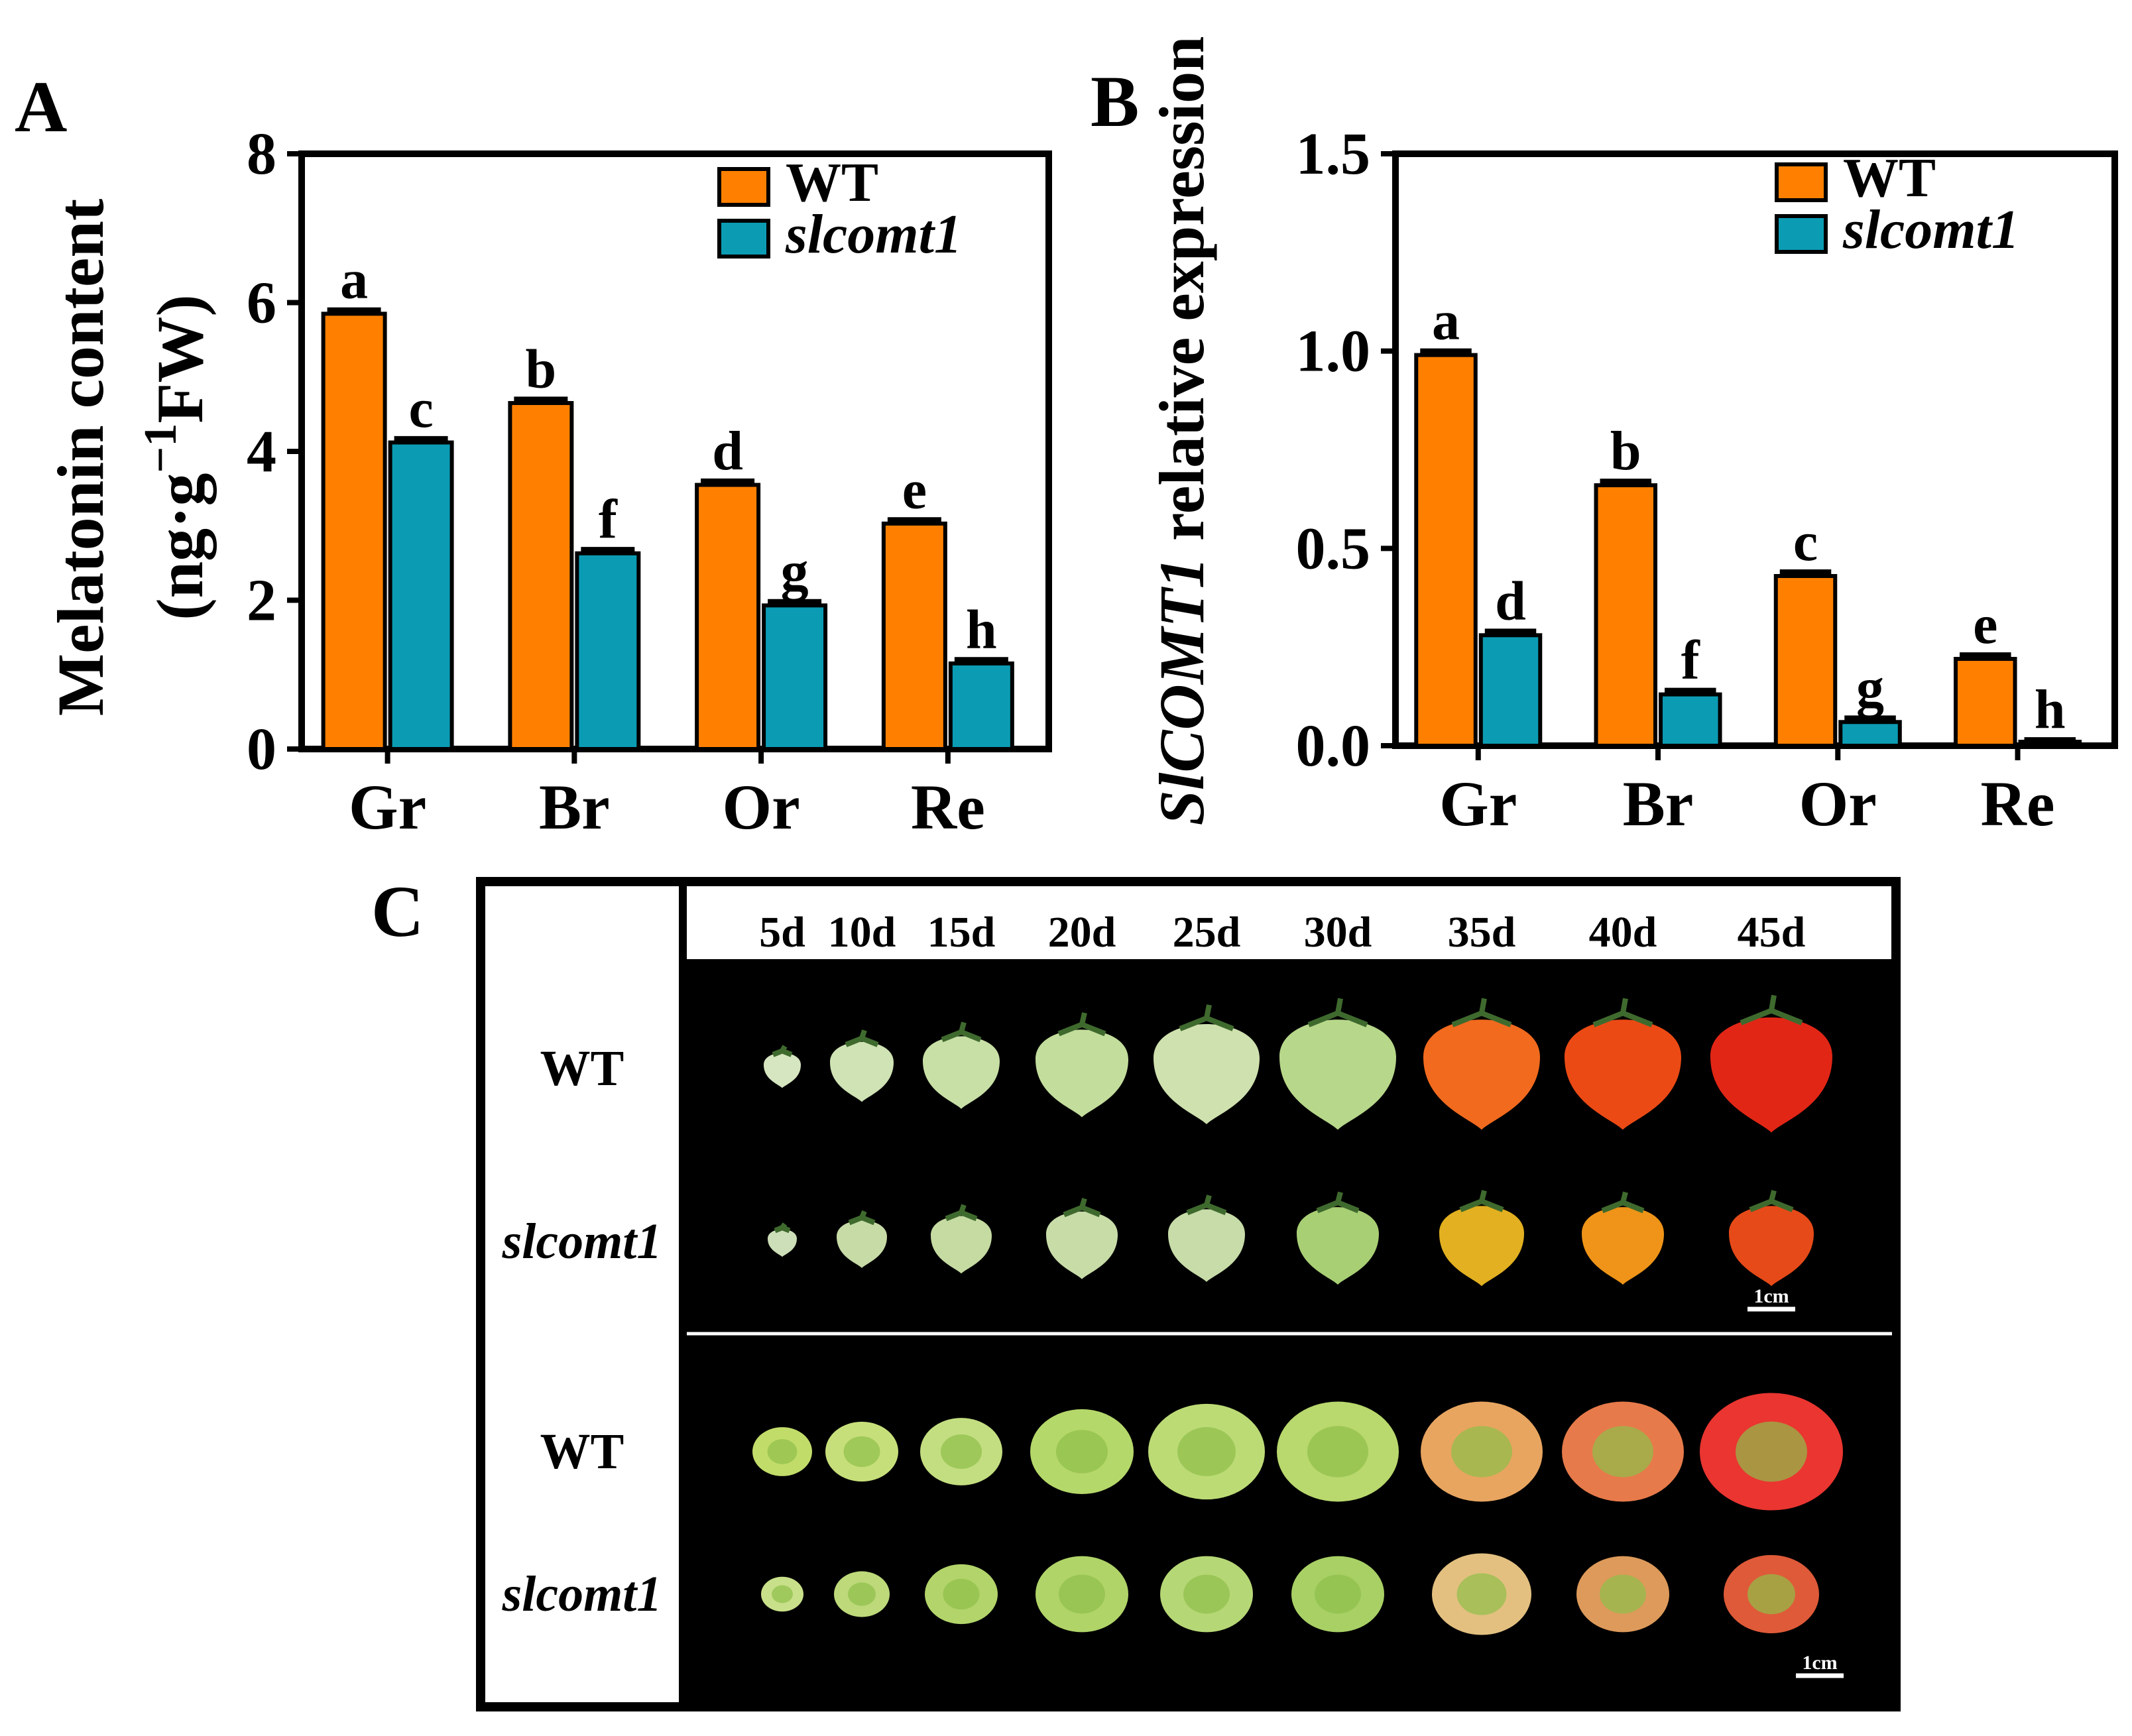  Describe the element at coordinates (1623, 932) in the screenshot. I see `day-label: 40d` at that location.